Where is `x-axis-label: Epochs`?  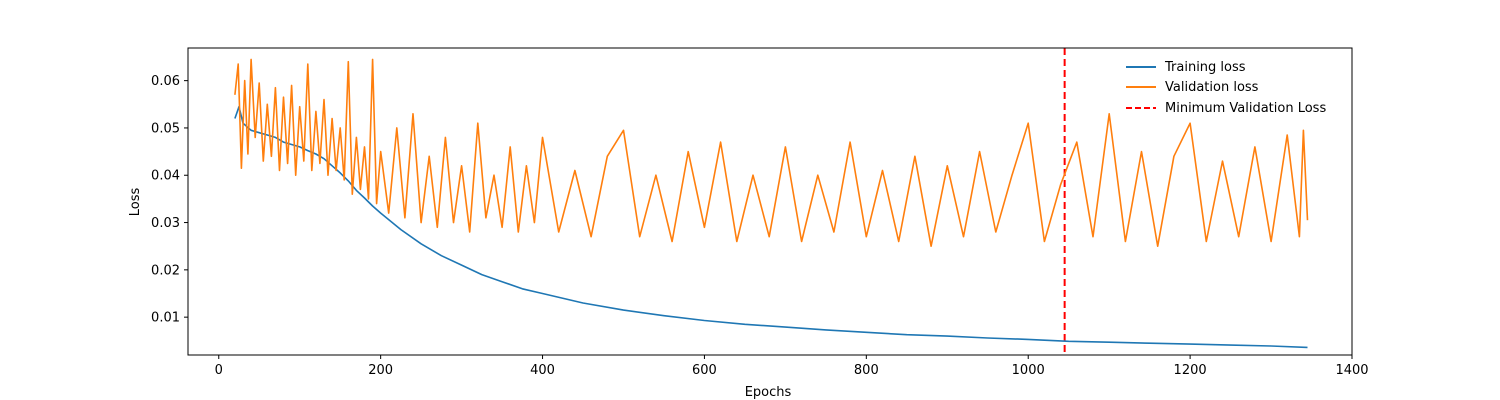
x-axis-label: Epochs is located at coordinates (768, 392).